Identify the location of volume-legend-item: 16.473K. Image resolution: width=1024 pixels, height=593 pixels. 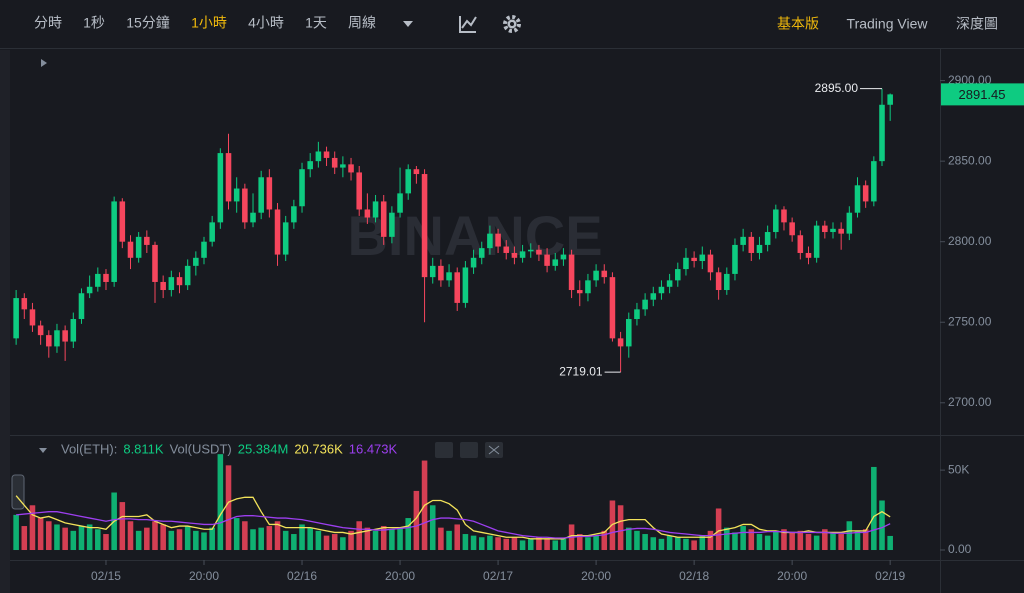
(373, 448).